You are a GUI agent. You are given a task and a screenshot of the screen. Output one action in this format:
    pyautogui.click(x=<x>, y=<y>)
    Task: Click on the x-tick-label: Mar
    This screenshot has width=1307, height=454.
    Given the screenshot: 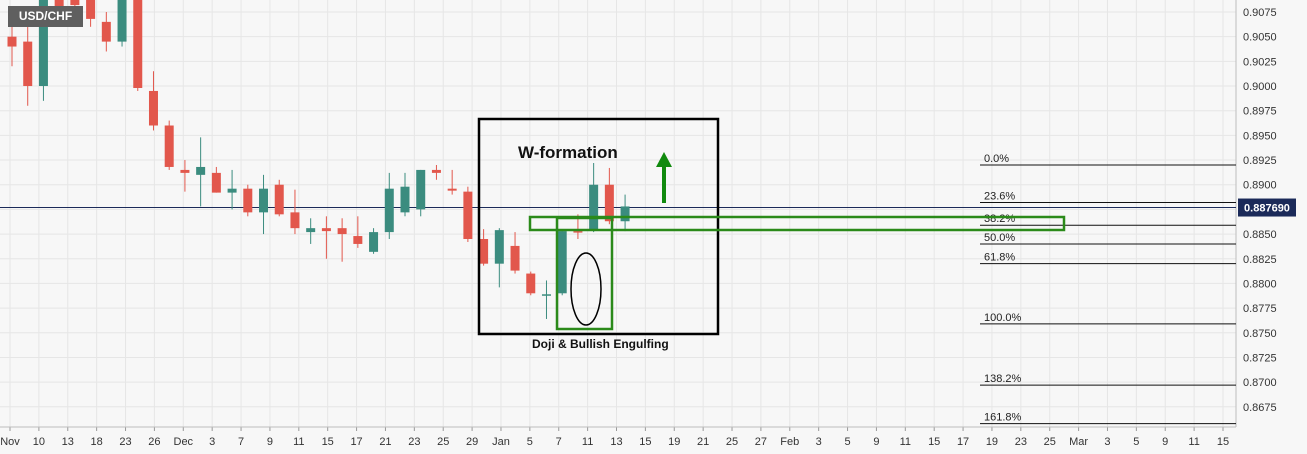 What is the action you would take?
    pyautogui.click(x=1078, y=442)
    